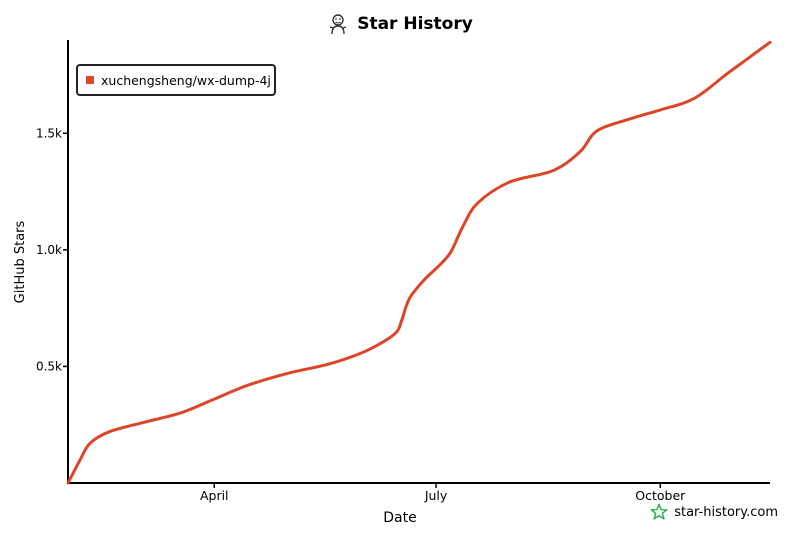 The image size is (800, 533). I want to click on x-tick-label: October, so click(660, 495).